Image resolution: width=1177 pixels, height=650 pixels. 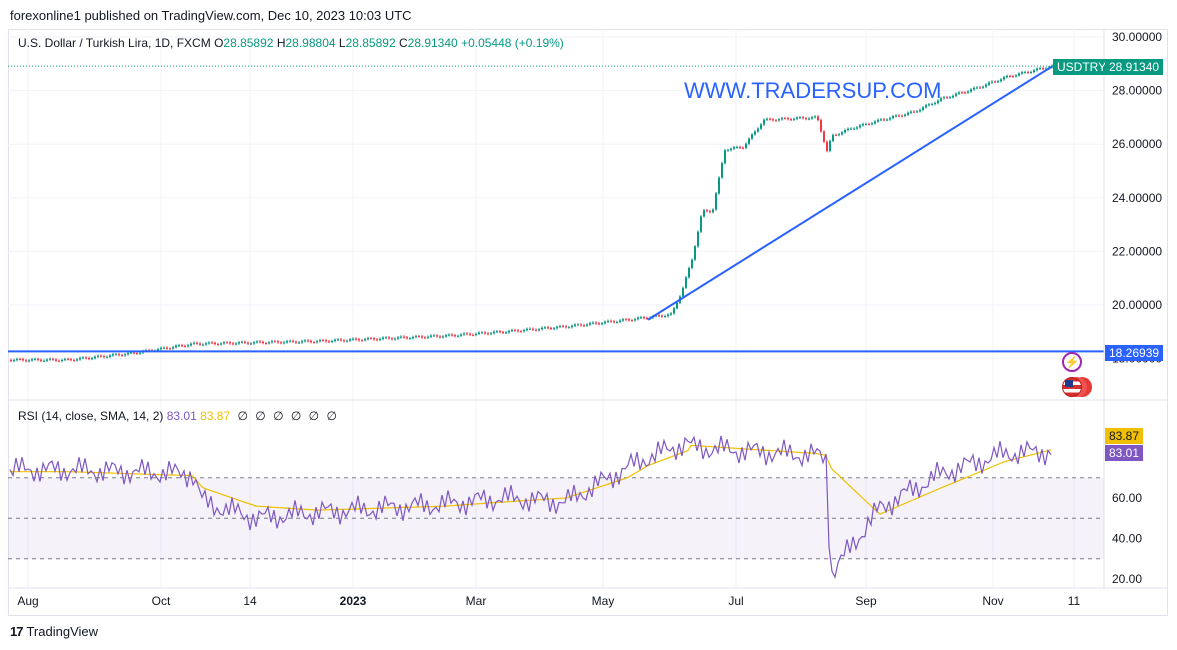 I want to click on sma-tag: 83.87, so click(x=1124, y=436).